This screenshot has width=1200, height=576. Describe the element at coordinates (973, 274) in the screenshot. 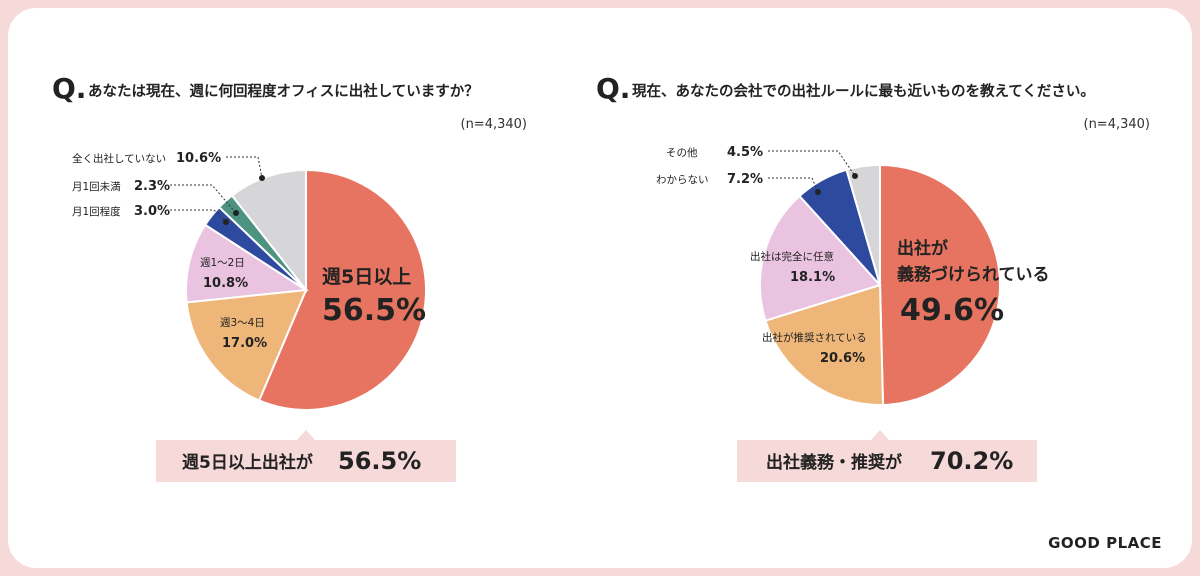

I see `chart2-slice-label-0-line2: 義務づけられている` at that location.